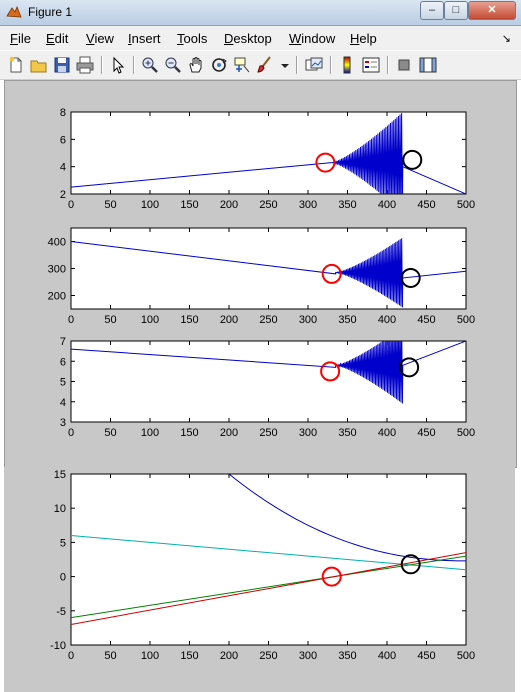 The image size is (521, 692). I want to click on y-tick-label: 4, so click(63, 168).